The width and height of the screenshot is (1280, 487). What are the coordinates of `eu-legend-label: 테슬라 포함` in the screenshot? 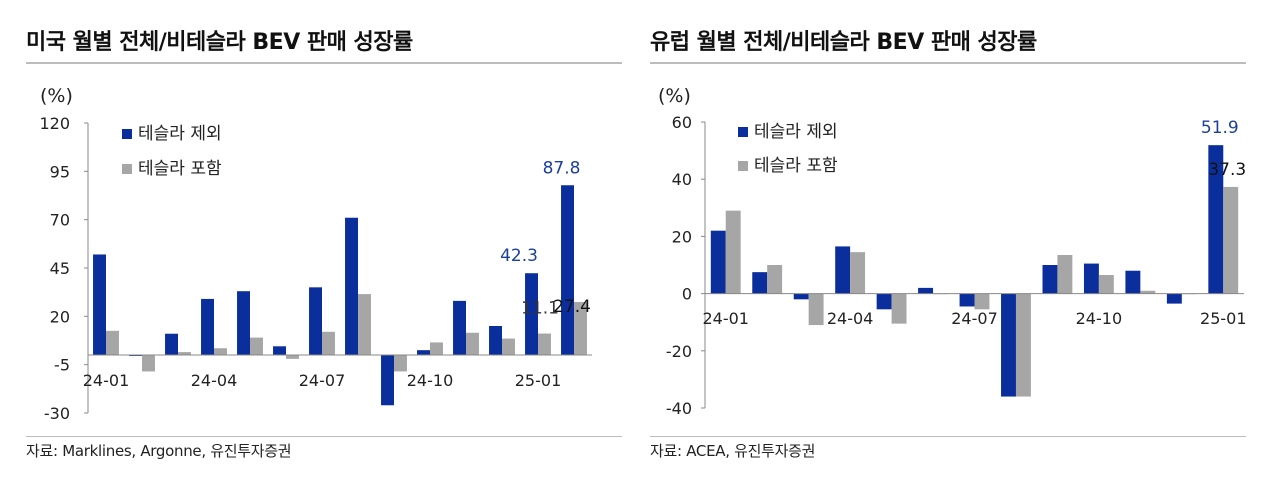 It's located at (796, 166).